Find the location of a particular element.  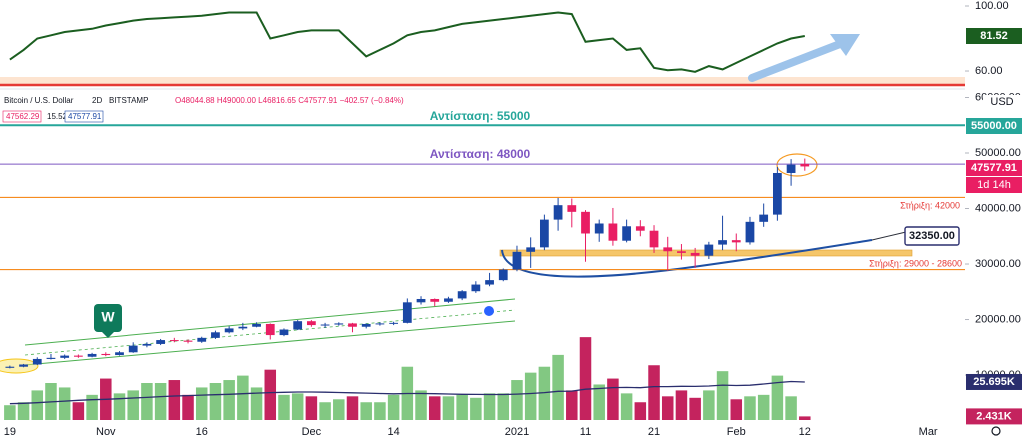

x-tick-label: Feb is located at coordinates (736, 432).